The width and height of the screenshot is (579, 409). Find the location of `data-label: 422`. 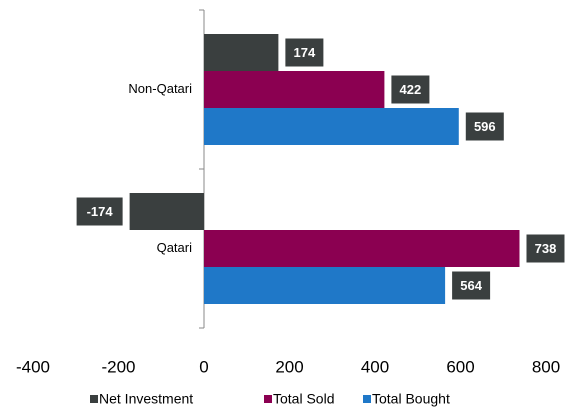

data-label: 422 is located at coordinates (411, 89).